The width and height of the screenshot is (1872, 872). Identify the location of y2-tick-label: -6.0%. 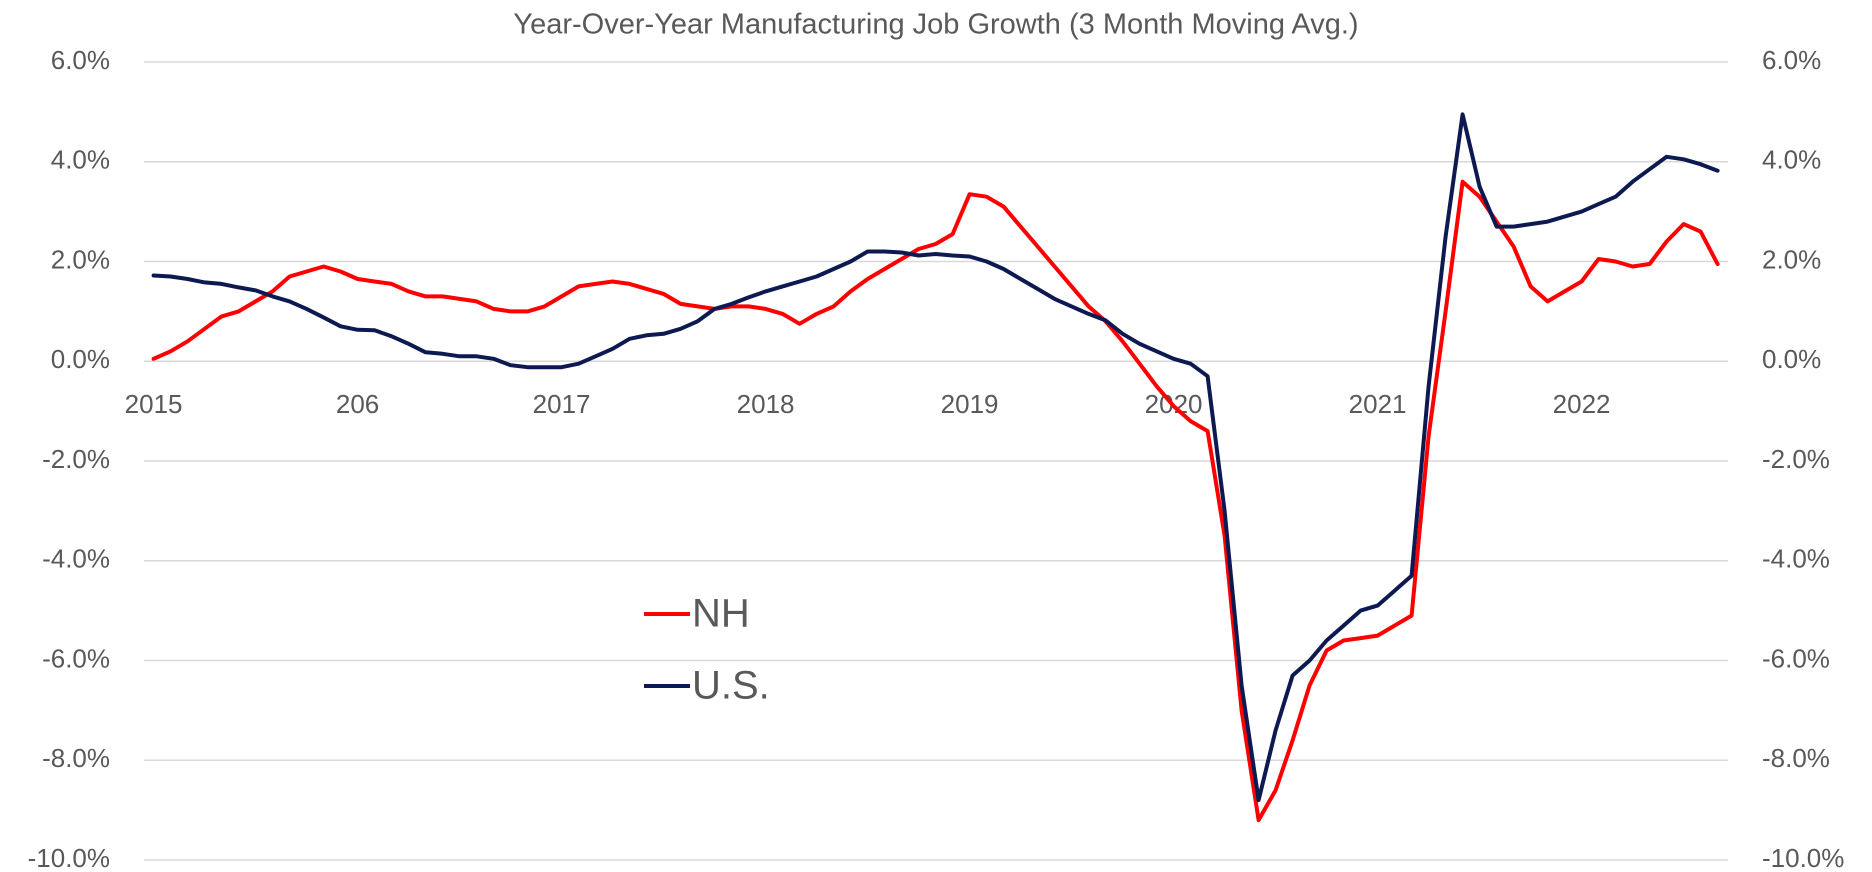
(1796, 658).